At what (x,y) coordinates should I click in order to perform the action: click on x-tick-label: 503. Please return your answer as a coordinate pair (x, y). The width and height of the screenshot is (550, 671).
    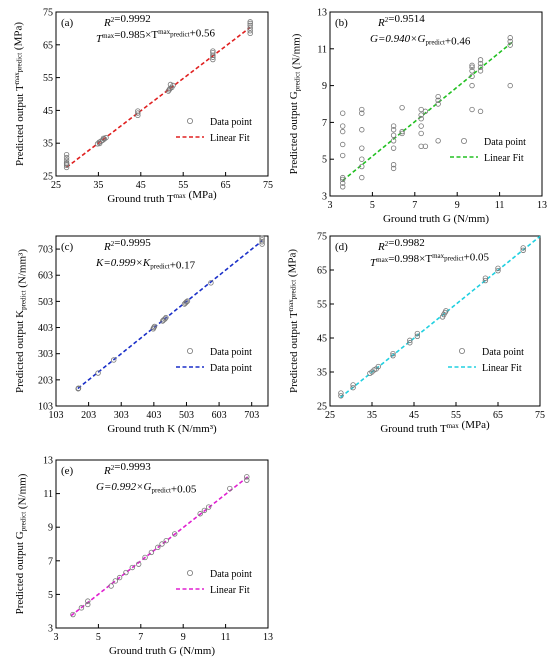
    Looking at the image, I should click on (186, 415).